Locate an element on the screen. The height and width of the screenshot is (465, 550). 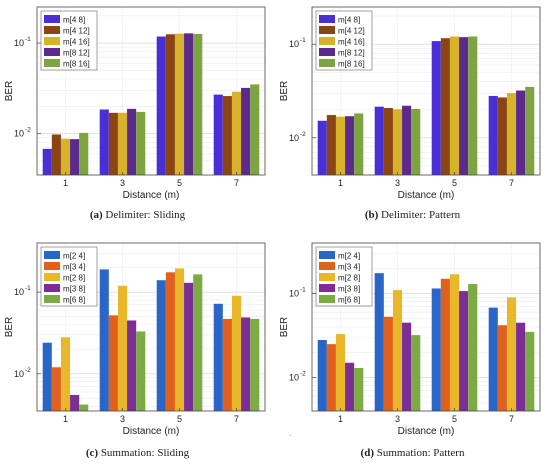
bars-a is located at coordinates (151, 104).